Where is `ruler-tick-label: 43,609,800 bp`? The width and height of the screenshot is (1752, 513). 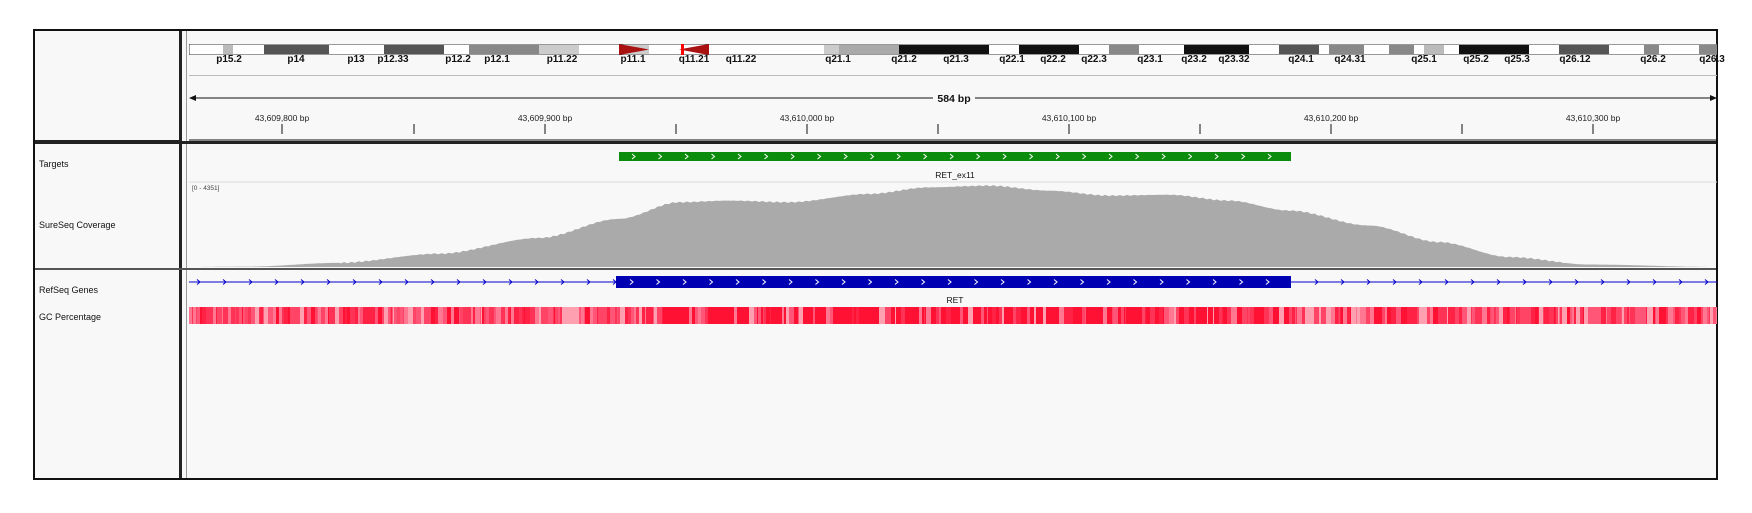 ruler-tick-label: 43,609,800 bp is located at coordinates (282, 118).